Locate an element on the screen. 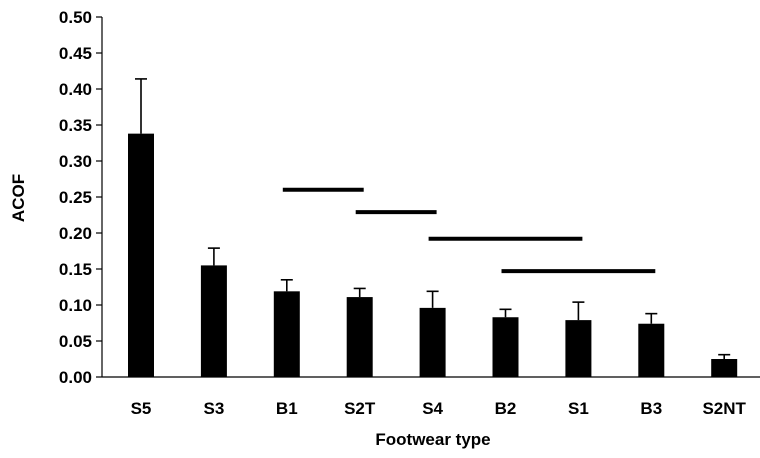 The width and height of the screenshot is (760, 458). x-tick-label: B1 is located at coordinates (287, 408).